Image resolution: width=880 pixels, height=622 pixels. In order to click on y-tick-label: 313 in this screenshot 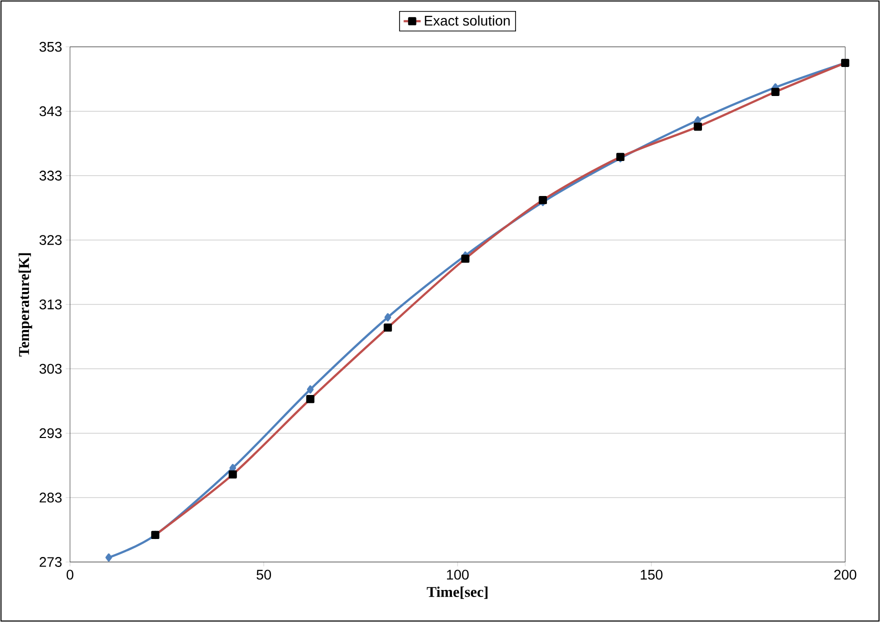, I will do `click(50, 304)`.